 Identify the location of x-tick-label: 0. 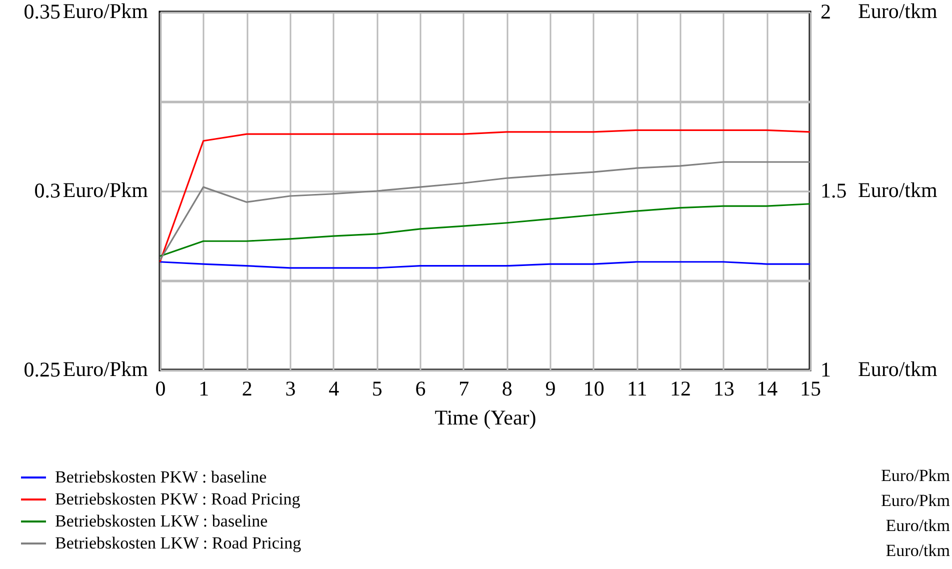
(160, 388).